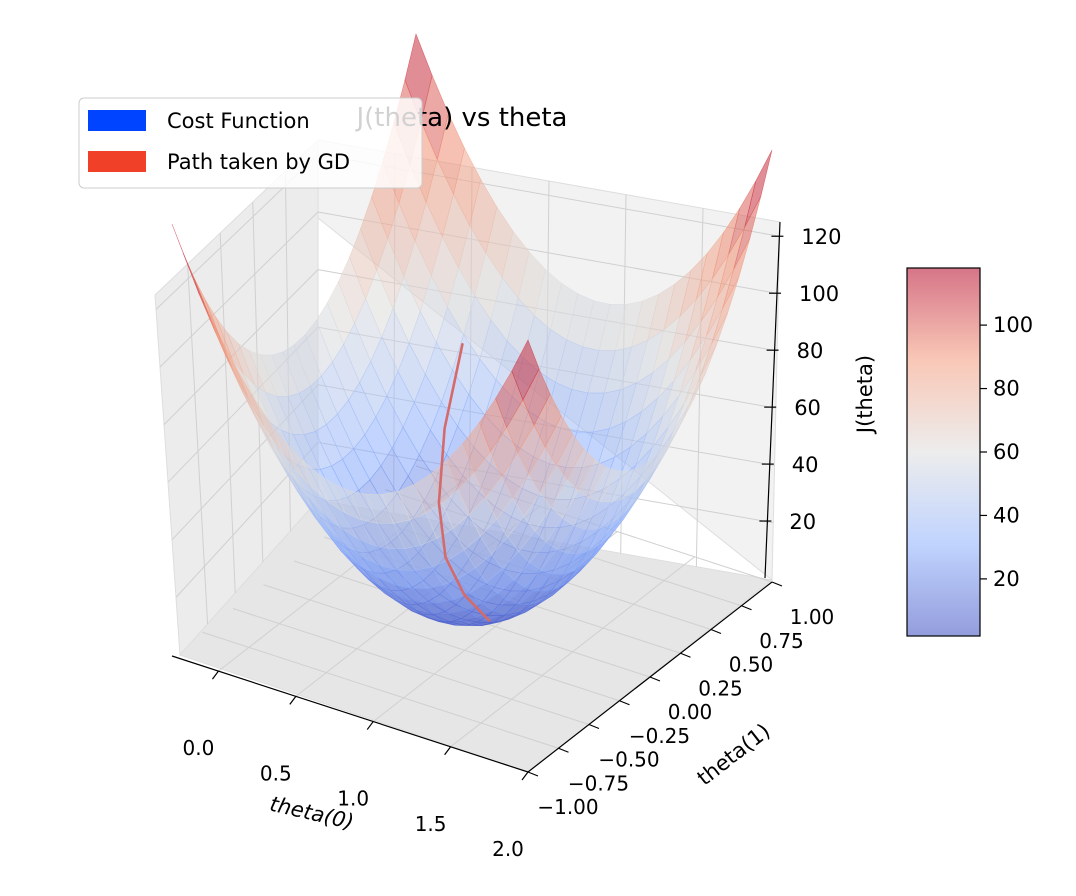 Image resolution: width=1076 pixels, height=896 pixels. I want to click on y-axis-ticks: −1.00−0.75−0.50−0.250.000.250.500.751.00, so click(681, 700).